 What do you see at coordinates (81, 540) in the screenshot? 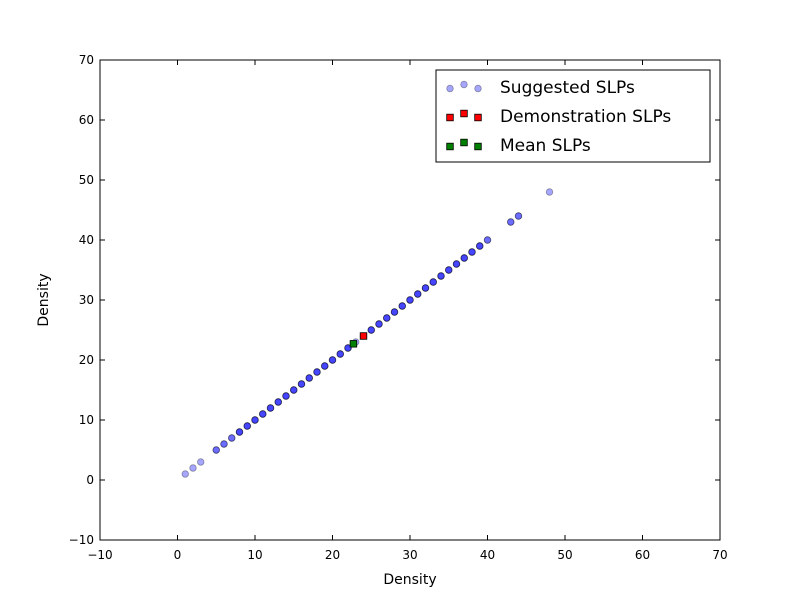
I see `y-tick-label: −10` at bounding box center [81, 540].